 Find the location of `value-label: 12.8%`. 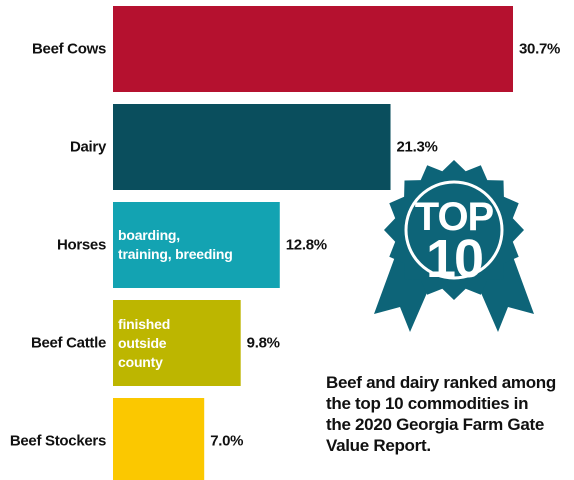

value-label: 12.8% is located at coordinates (306, 245).